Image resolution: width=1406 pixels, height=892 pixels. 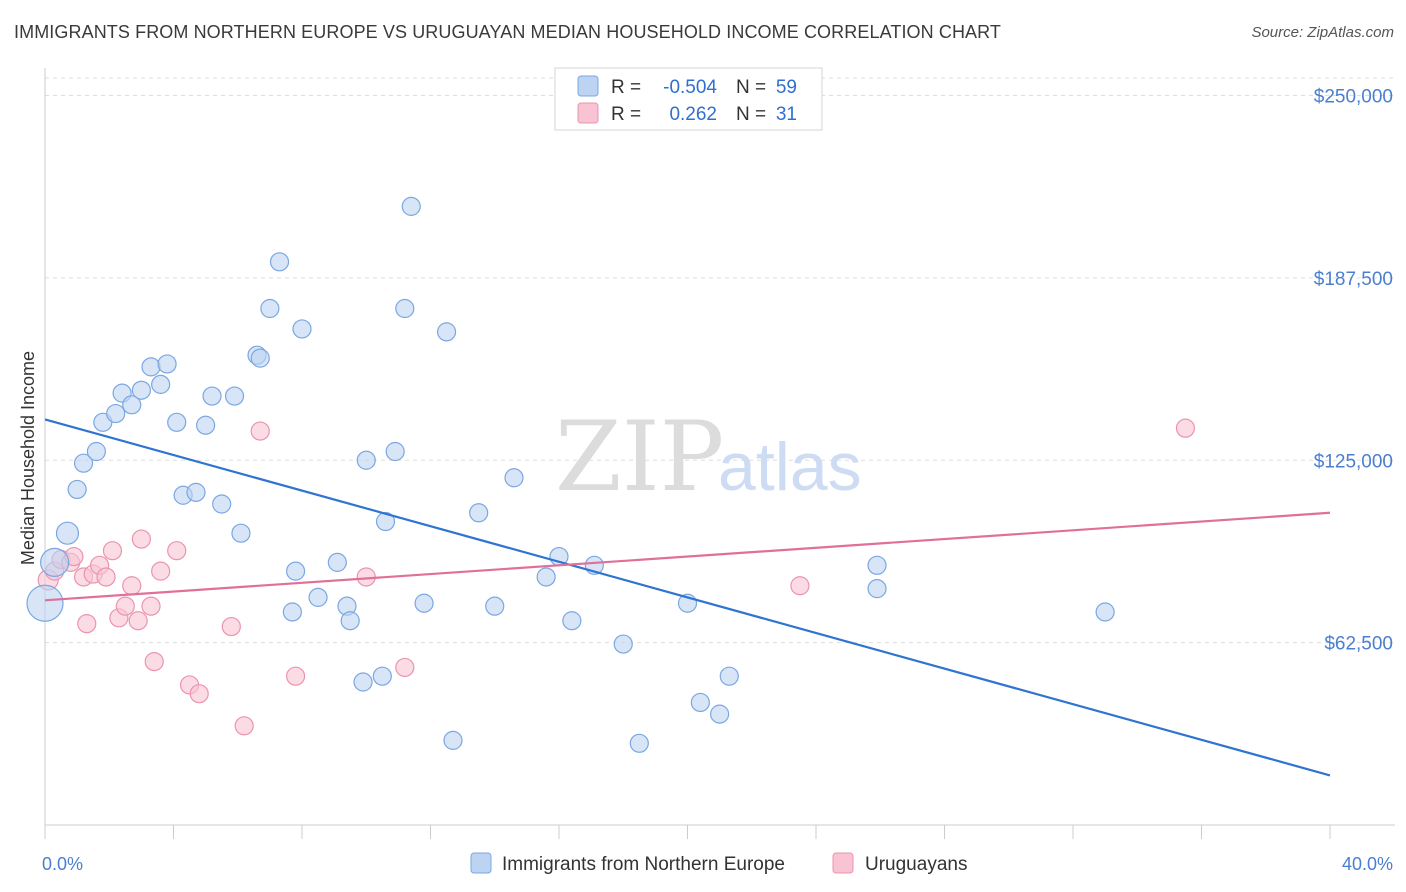 I want to click on legend-n-value-blue: 59, so click(x=786, y=87).